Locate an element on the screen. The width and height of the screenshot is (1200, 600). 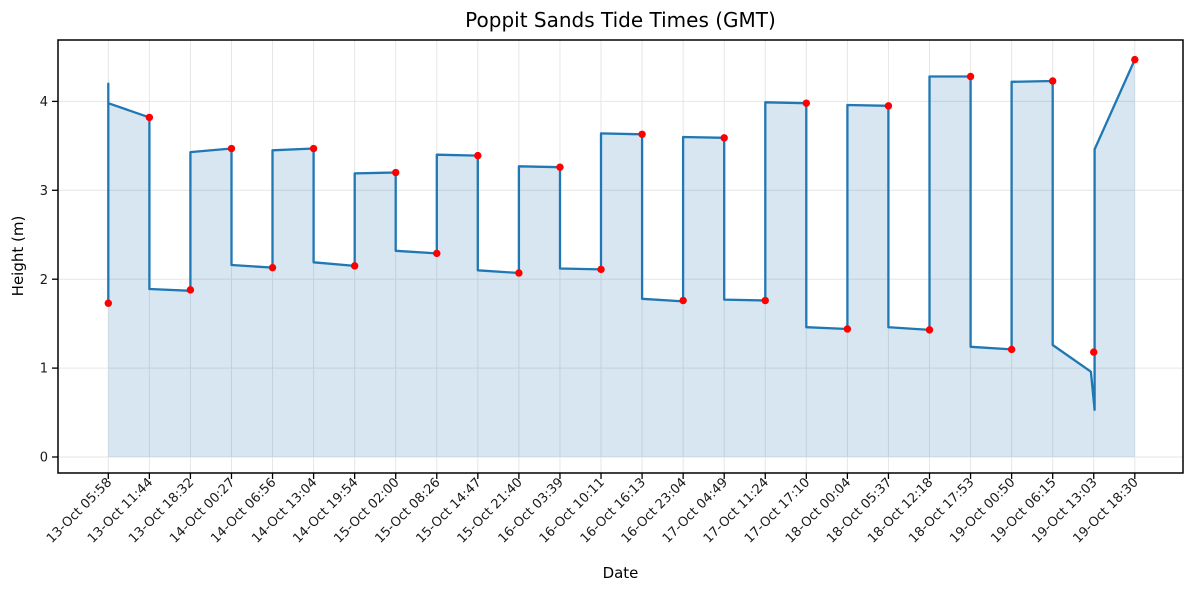
y-tick-labels: 0 1 2 3 4 is located at coordinates (44, 280).